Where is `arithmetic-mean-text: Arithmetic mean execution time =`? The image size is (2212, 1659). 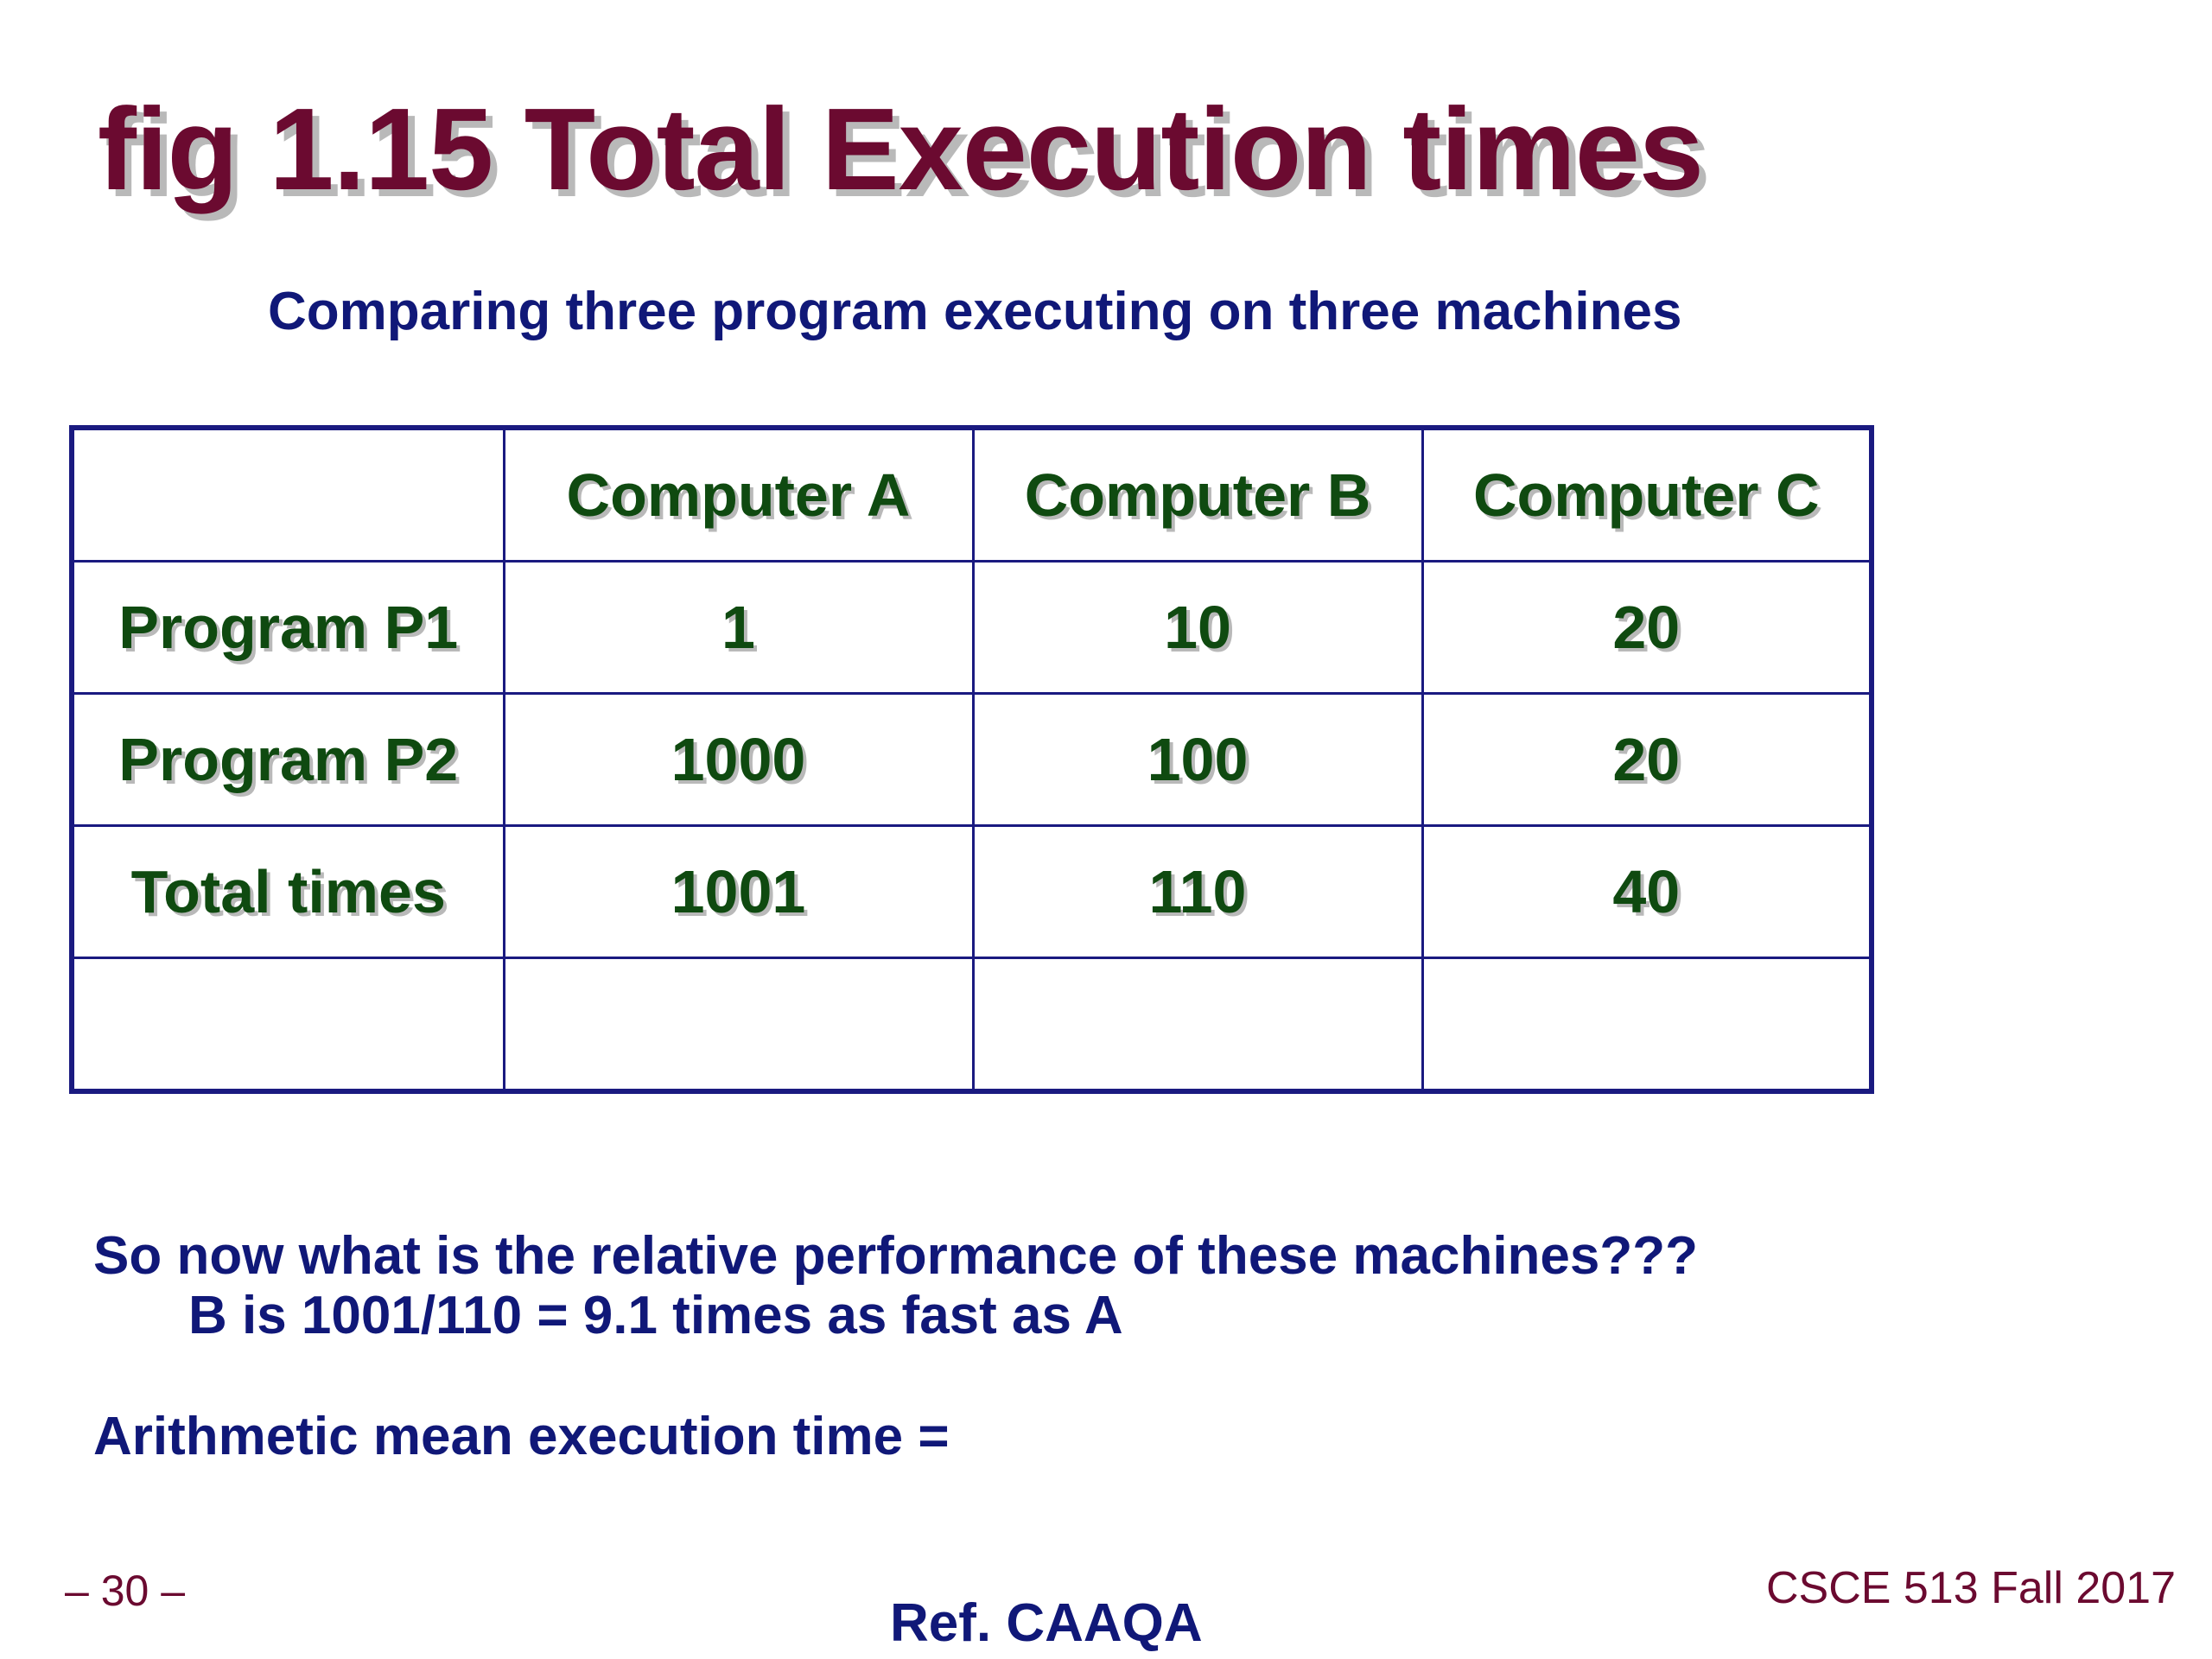
arithmetic-mean-text: Arithmetic mean execution time = is located at coordinates (521, 1436).